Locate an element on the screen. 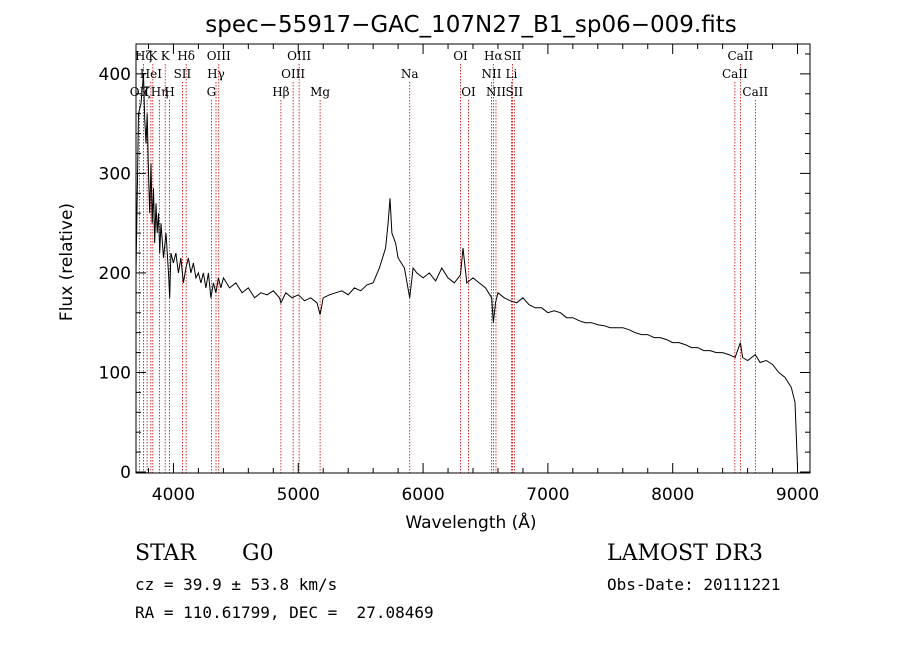 The image size is (900, 649). y-tick-label: 0 is located at coordinates (125, 473).